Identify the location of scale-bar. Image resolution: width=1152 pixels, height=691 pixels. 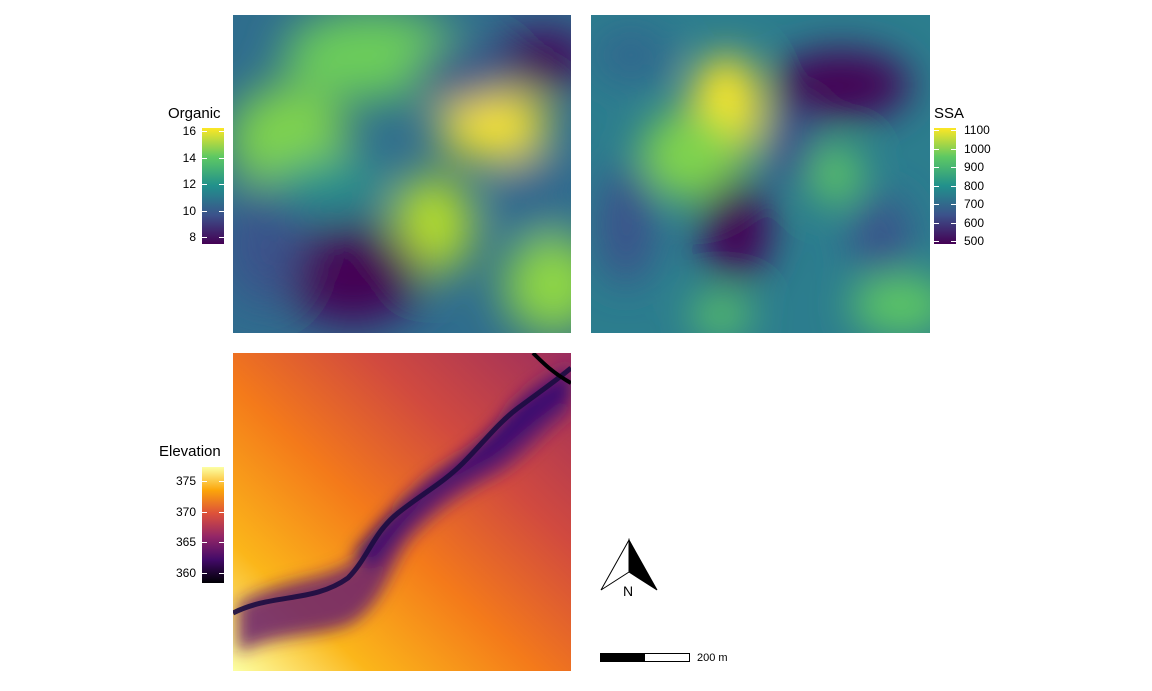
(645, 657).